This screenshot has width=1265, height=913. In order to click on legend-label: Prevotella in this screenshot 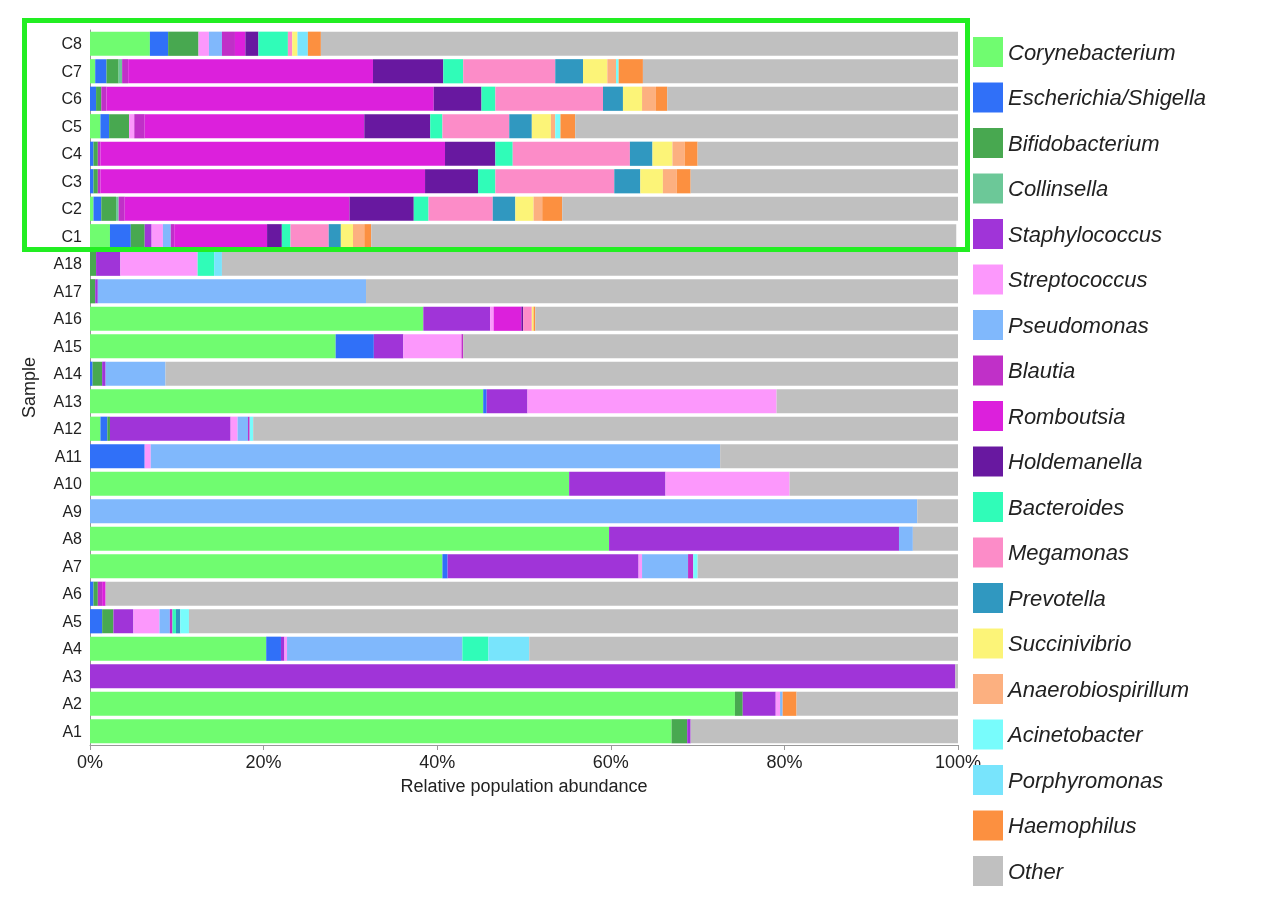, I will do `click(1057, 598)`.